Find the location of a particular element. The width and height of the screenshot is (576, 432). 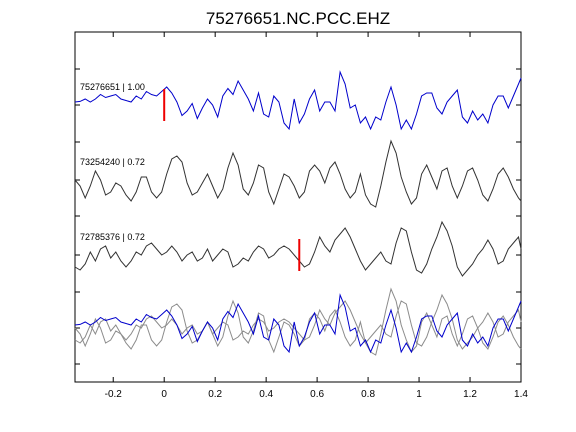

pick-markers is located at coordinates (232, 180).